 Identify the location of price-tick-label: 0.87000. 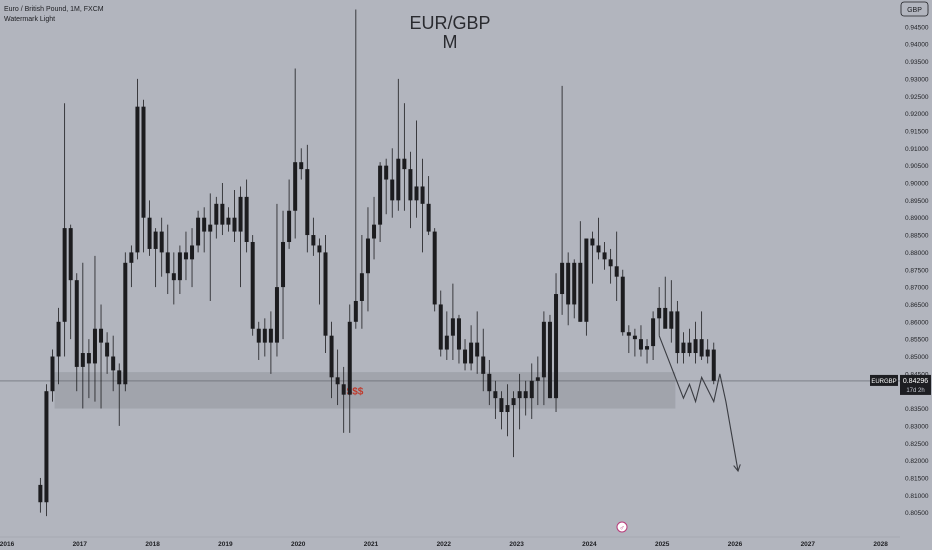
(917, 288).